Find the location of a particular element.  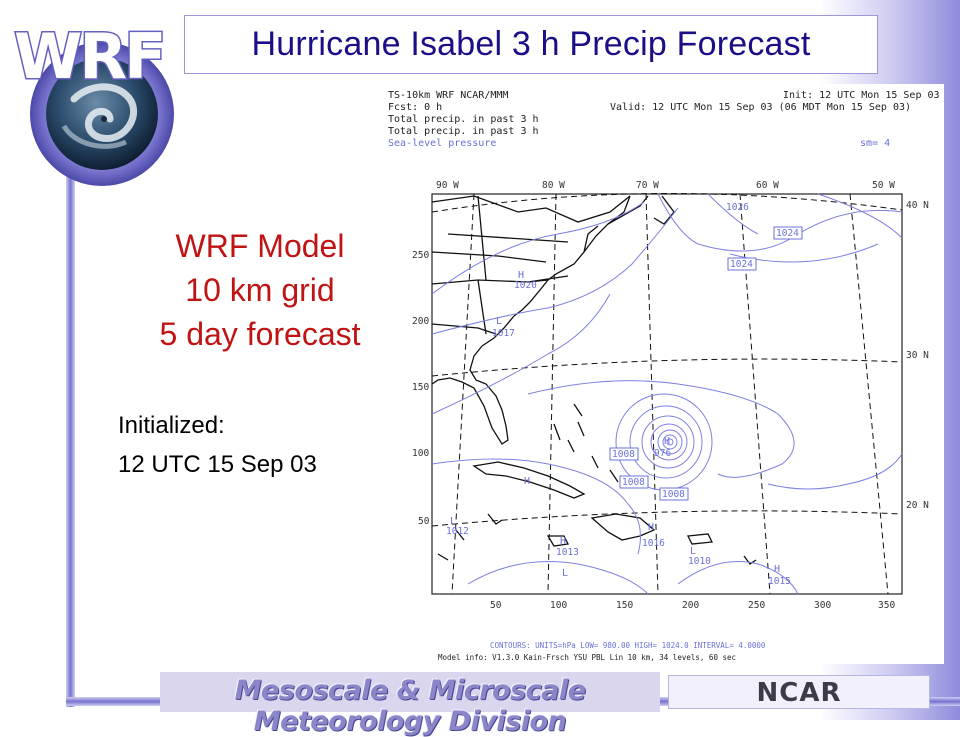

title-box: Hurricane Isabel 3 h Precip Forecast is located at coordinates (531, 44).